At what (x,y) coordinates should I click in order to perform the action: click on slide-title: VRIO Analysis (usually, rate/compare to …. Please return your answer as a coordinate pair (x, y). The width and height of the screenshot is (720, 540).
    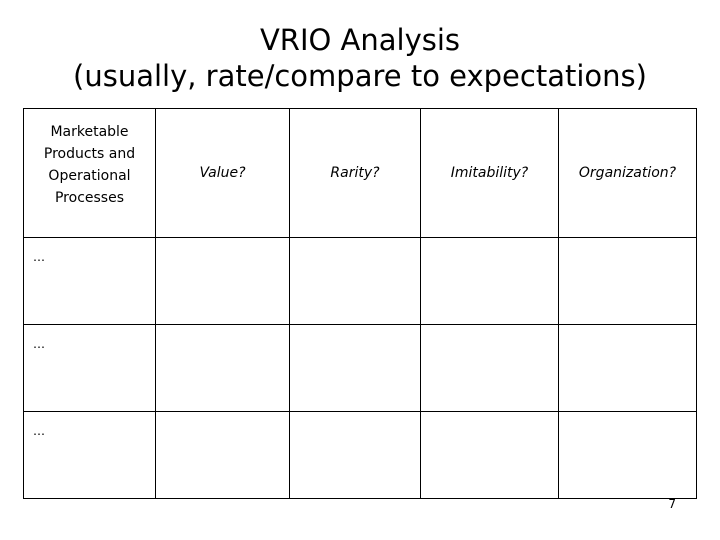
    Looking at the image, I should click on (360, 58).